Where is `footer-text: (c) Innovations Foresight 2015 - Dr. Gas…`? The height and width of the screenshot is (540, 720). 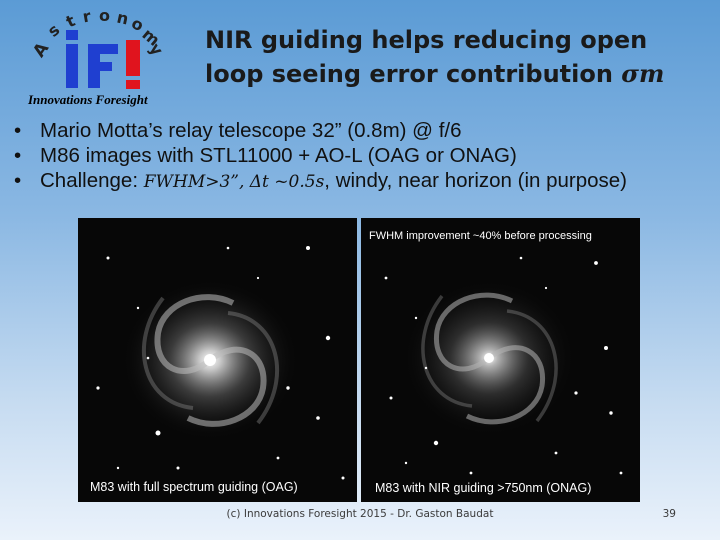 footer-text: (c) Innovations Foresight 2015 - Dr. Gas… is located at coordinates (360, 514).